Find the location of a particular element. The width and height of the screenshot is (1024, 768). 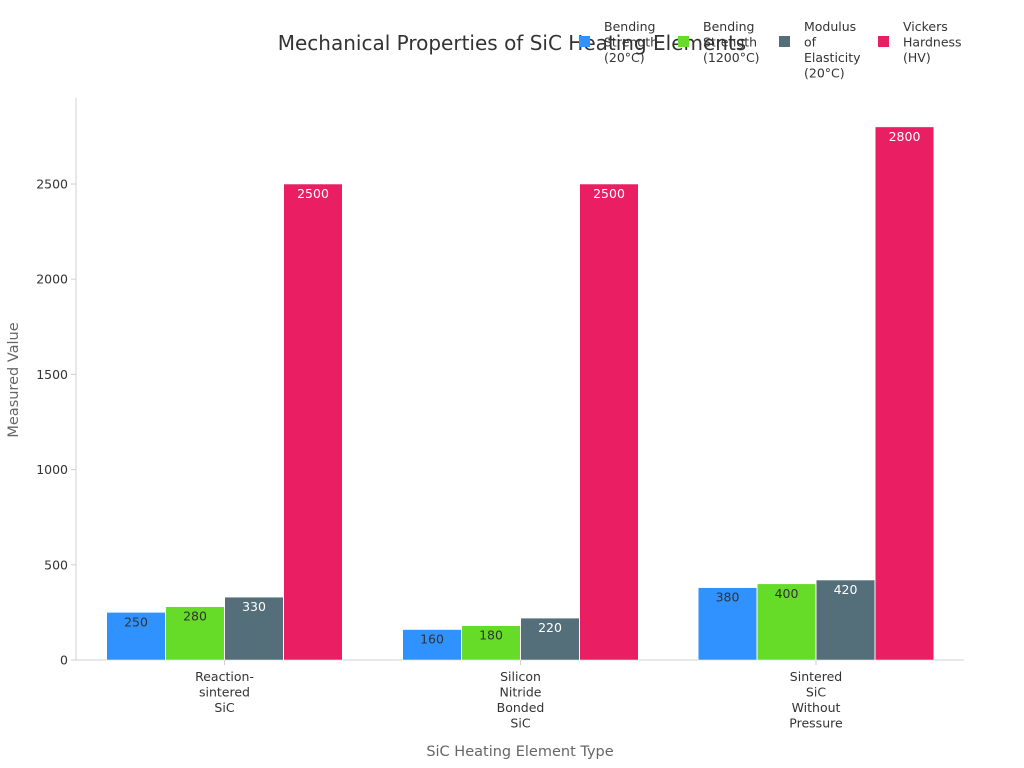

legend-item: Vickers Hardness (HV) is located at coordinates (920, 42).